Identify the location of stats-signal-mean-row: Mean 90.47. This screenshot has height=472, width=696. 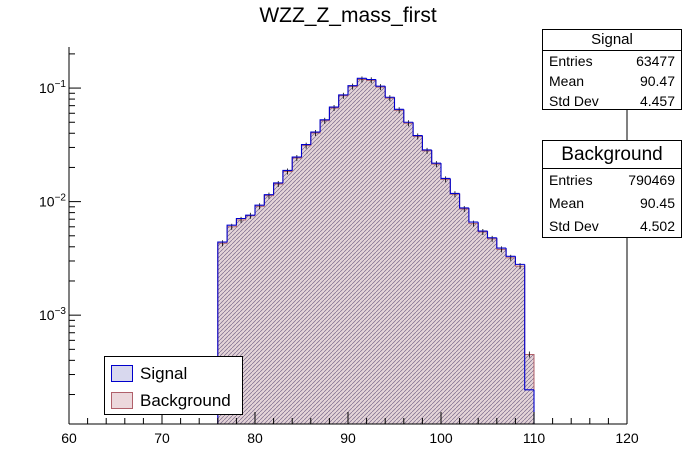
(612, 81).